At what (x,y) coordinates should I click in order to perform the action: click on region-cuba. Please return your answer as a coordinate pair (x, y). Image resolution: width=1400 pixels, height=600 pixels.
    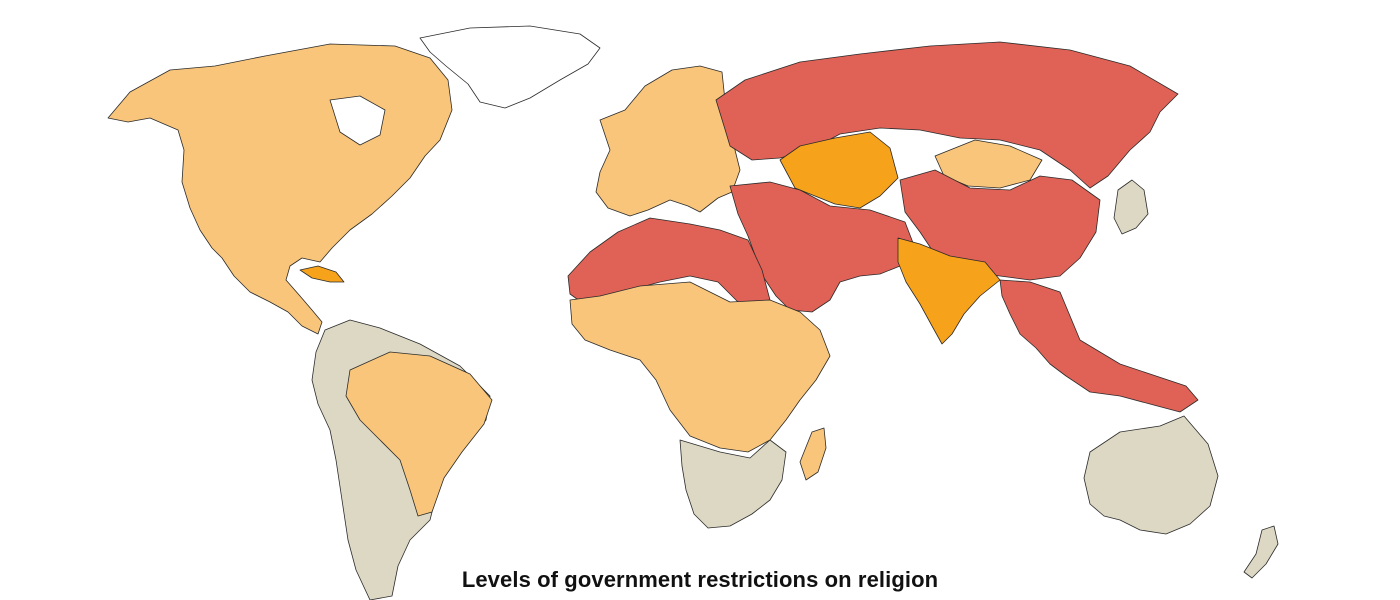
    Looking at the image, I should click on (322, 274).